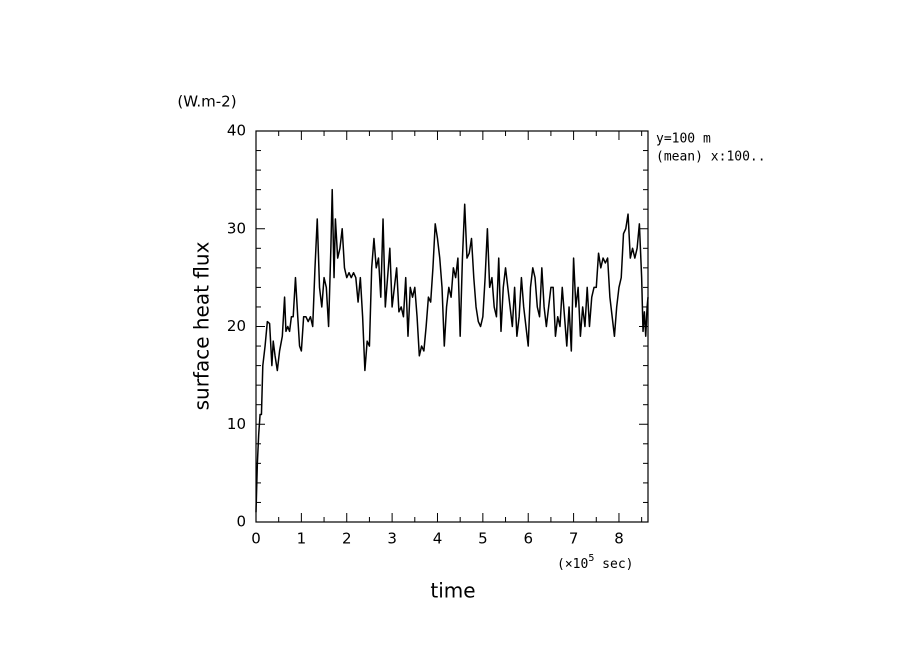 The height and width of the screenshot is (654, 904). I want to click on x-tick-label: 4, so click(438, 539).